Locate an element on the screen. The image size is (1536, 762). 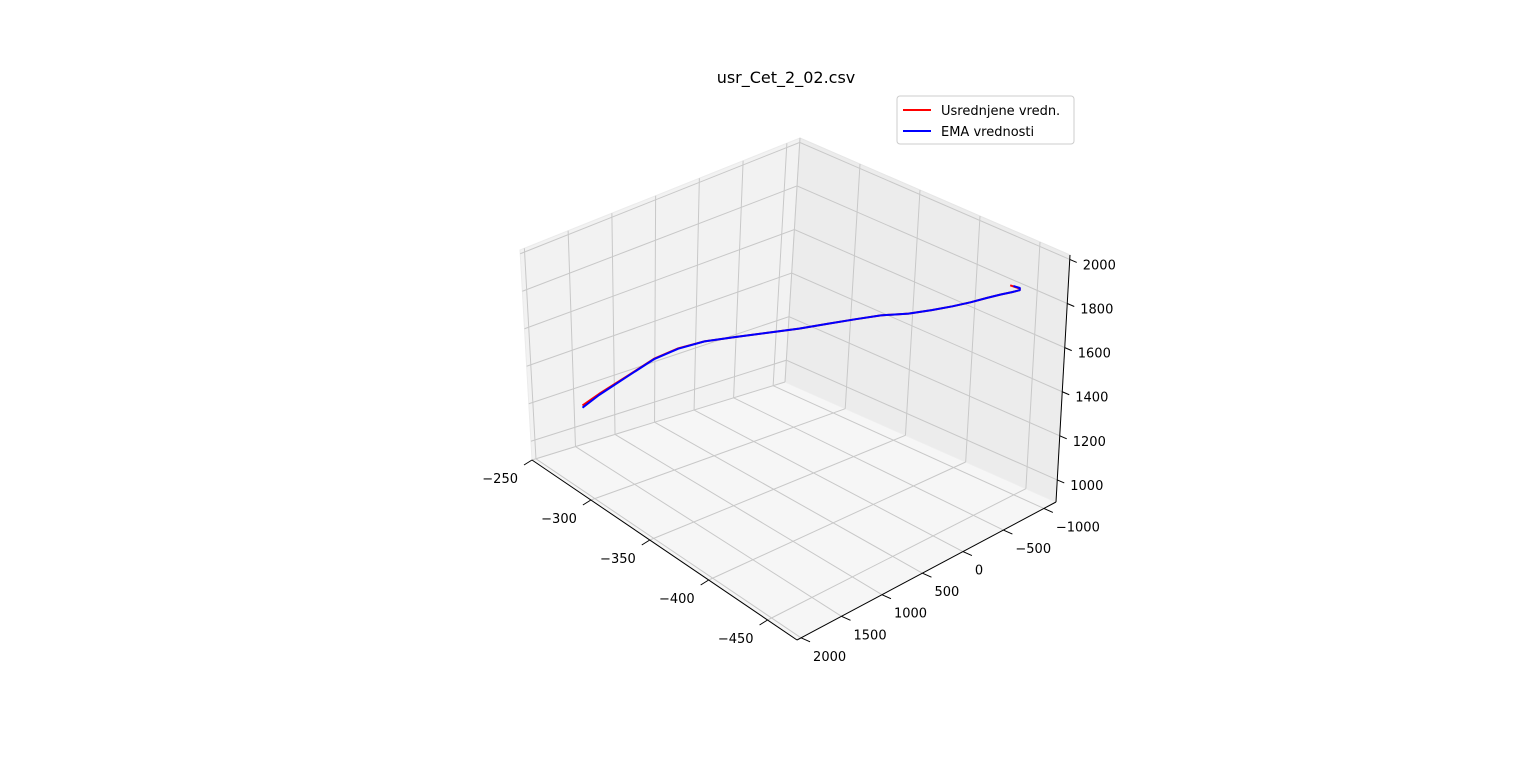
x-axis-line is located at coordinates (664, 550).